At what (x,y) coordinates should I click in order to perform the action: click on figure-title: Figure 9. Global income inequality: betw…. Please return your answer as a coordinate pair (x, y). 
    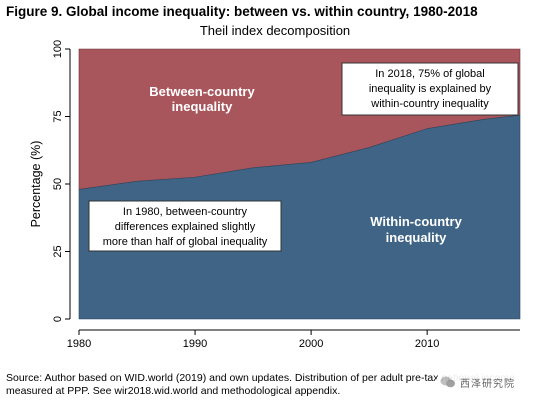
    Looking at the image, I should click on (242, 11).